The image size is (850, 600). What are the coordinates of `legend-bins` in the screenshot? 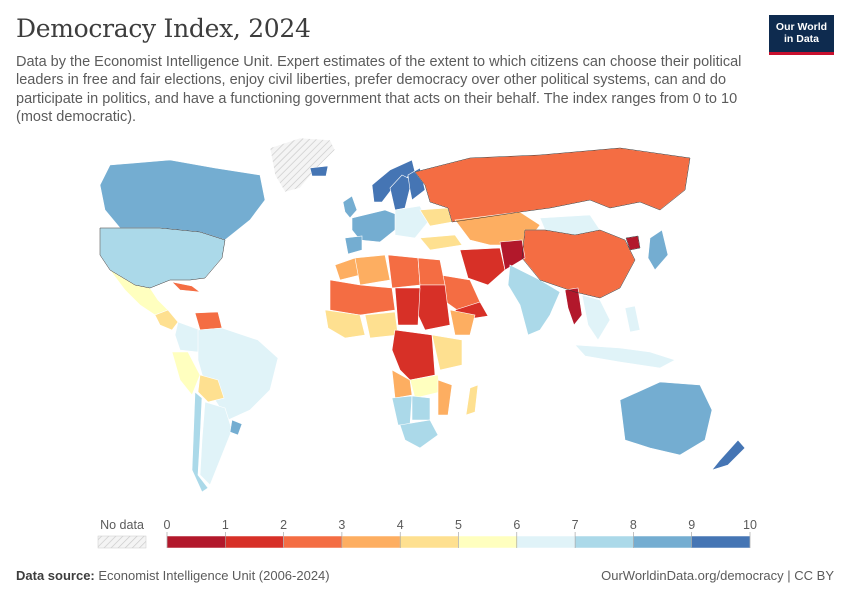 It's located at (458, 542).